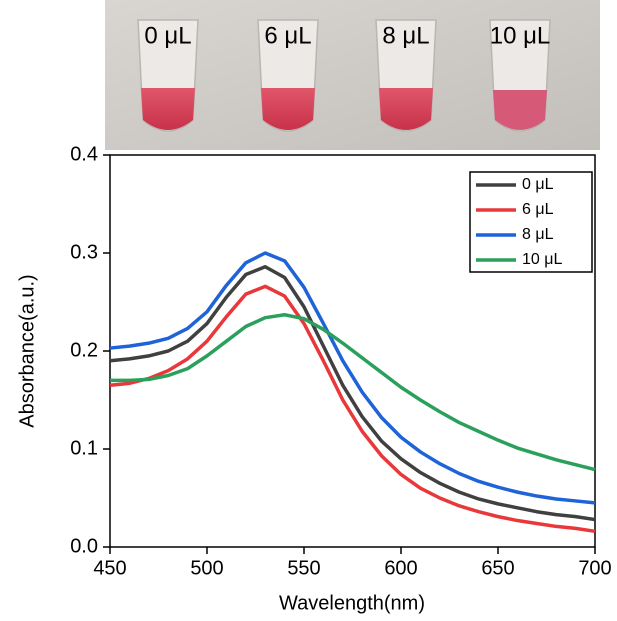 The height and width of the screenshot is (621, 617). What do you see at coordinates (538, 184) in the screenshot?
I see `legend-label: 0 μL` at bounding box center [538, 184].